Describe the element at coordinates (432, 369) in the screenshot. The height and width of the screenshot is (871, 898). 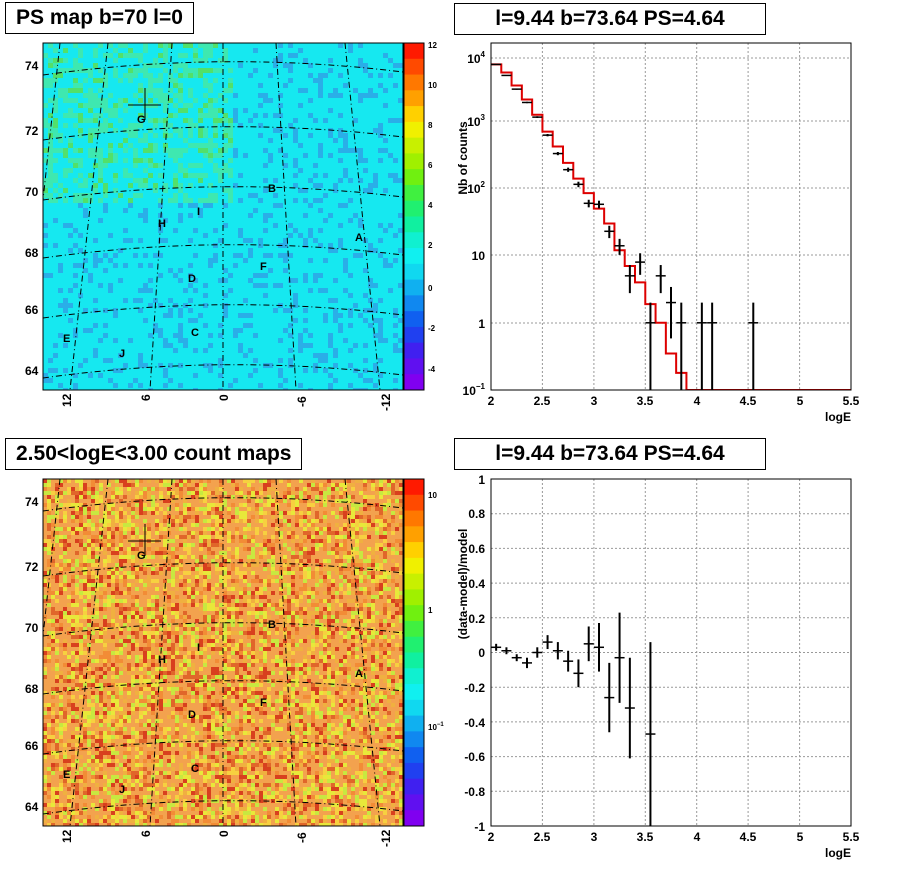
I see `svg-text: -4` at that location.